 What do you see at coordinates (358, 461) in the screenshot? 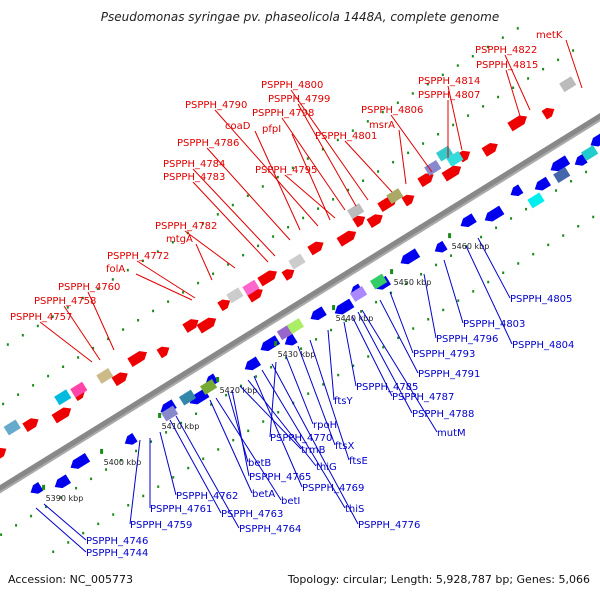
I see `gene-label-reverse: ftsE` at bounding box center [358, 461].